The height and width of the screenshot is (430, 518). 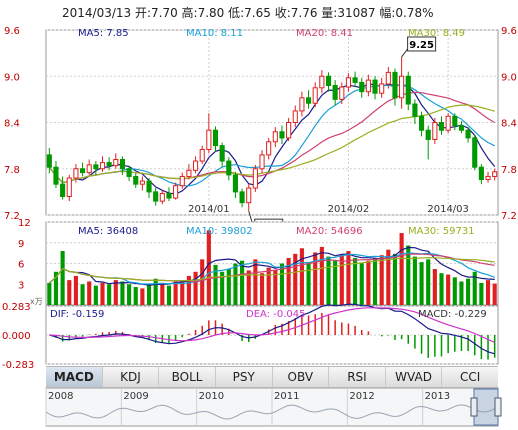 I want to click on date-tick-label: 2014/01, so click(x=209, y=209).